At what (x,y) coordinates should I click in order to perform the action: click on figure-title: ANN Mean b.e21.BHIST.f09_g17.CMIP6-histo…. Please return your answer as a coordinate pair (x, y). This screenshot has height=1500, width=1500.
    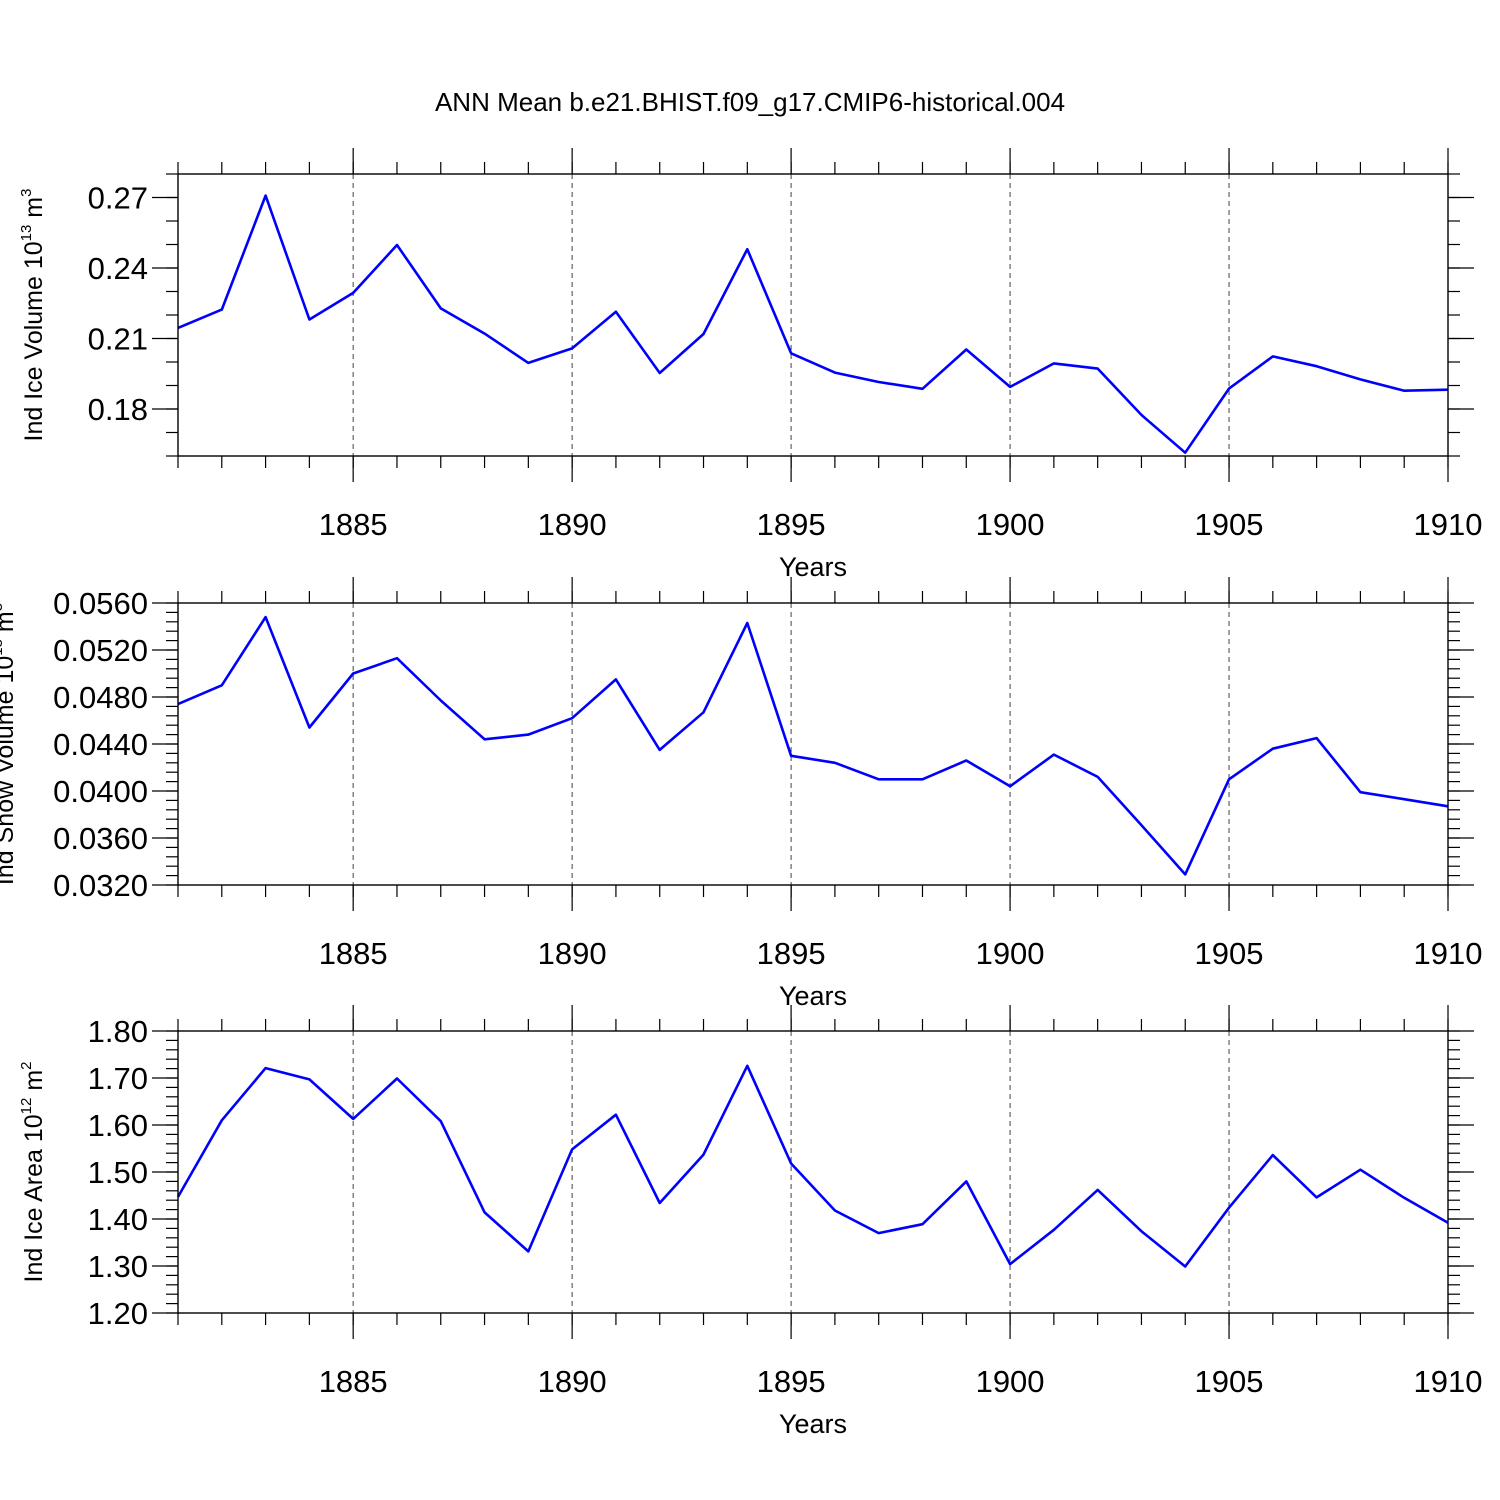
    Looking at the image, I should click on (750, 102).